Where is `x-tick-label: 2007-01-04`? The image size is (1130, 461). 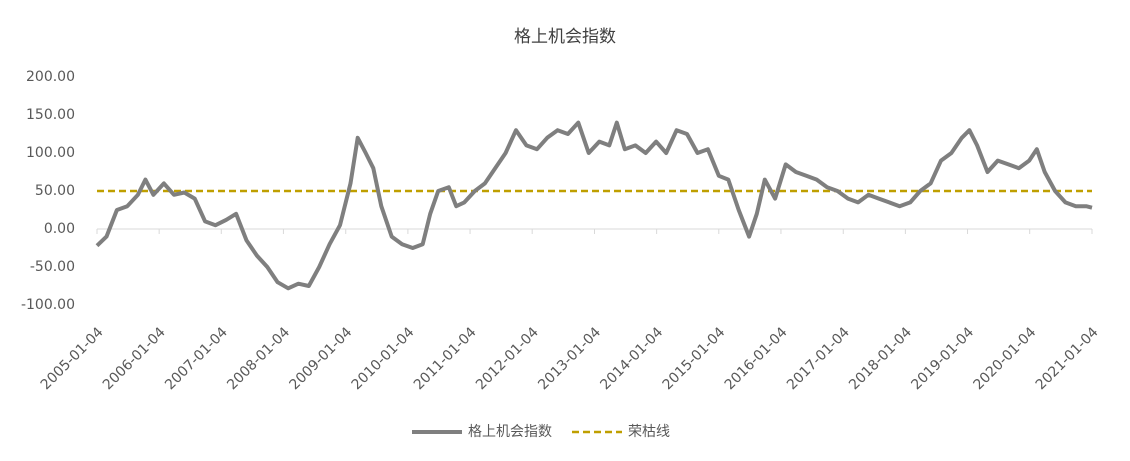 x-tick-label: 2007-01-04 is located at coordinates (196, 358).